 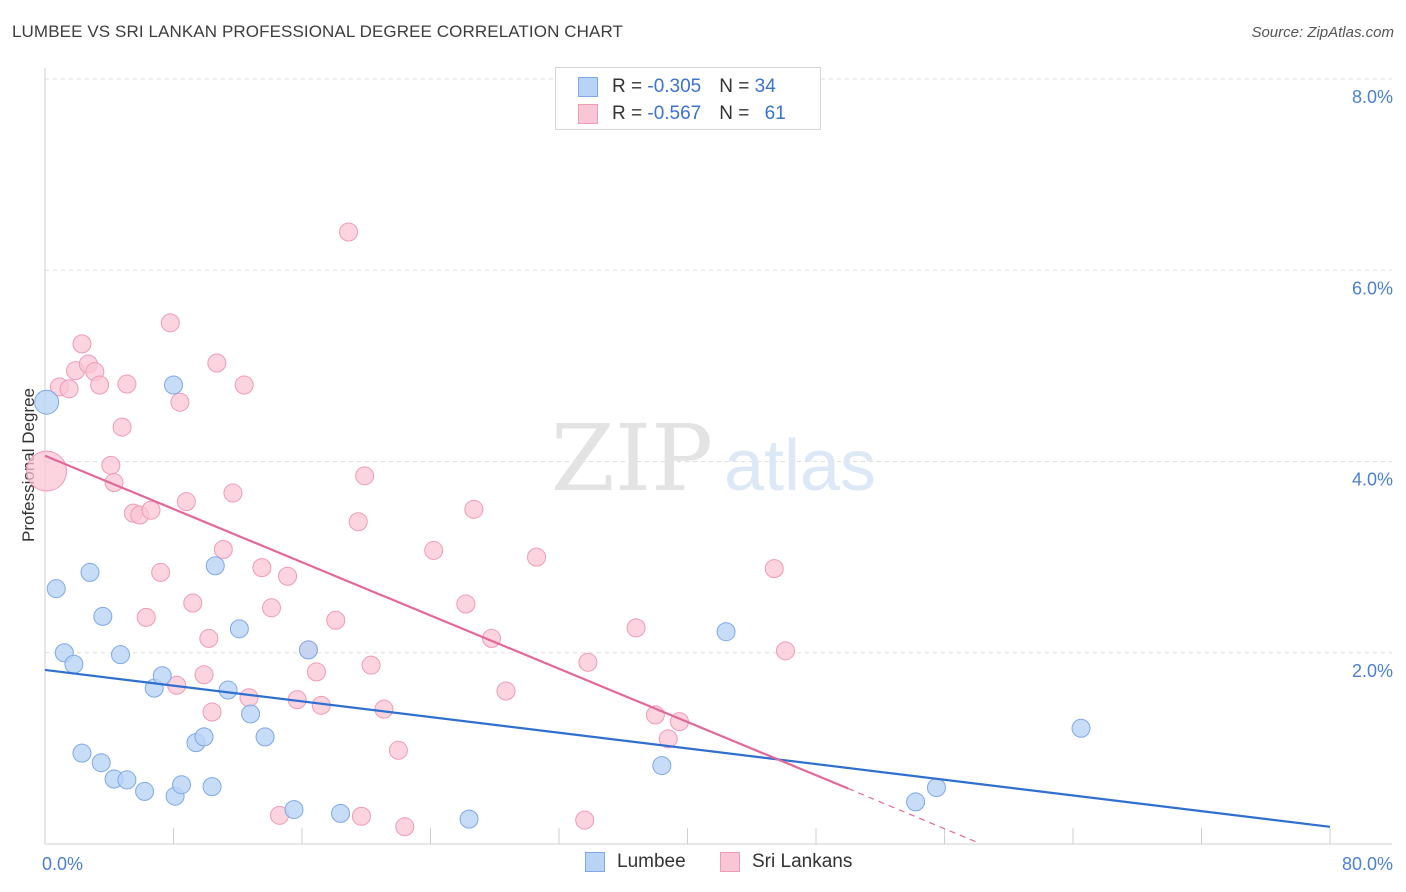 I want to click on watermark-zip: ZIP, so click(x=632, y=458).